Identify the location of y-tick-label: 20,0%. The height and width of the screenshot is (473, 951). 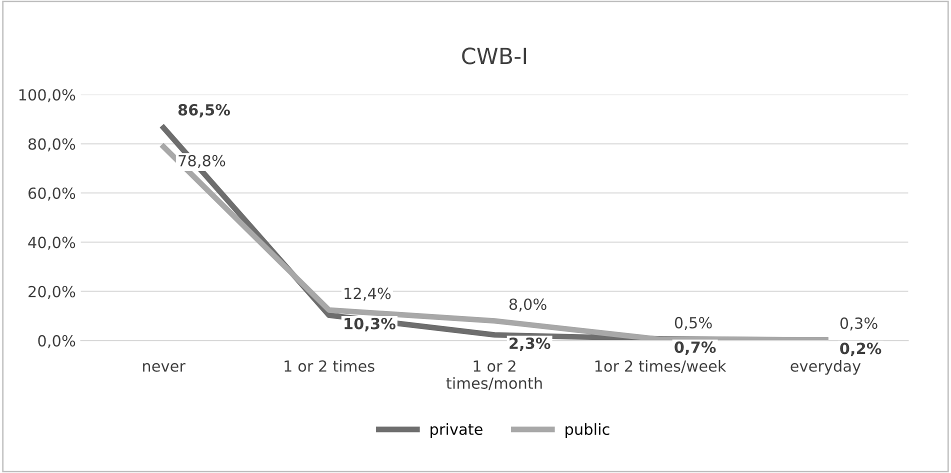
(52, 292).